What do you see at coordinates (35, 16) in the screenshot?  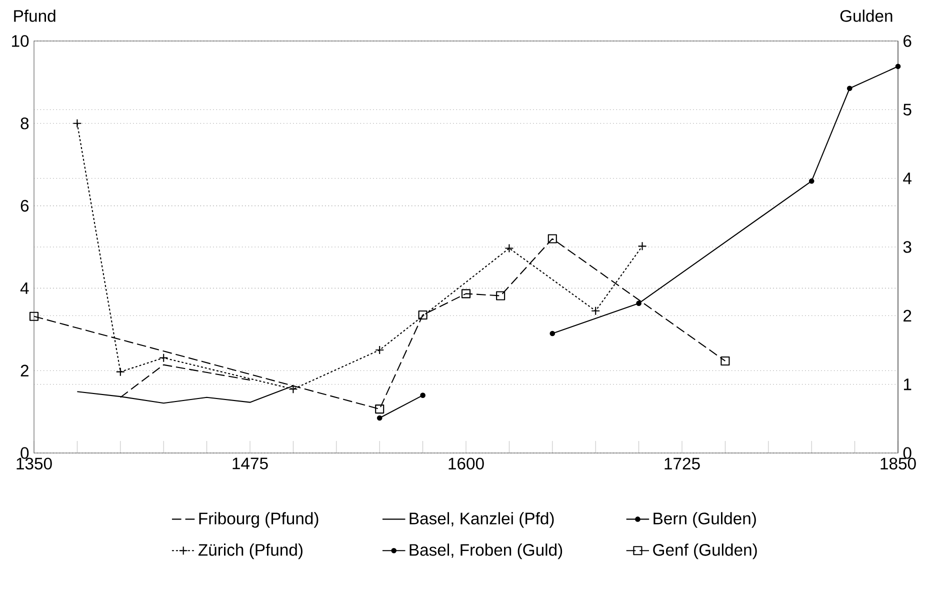 I see `y-axis-title: Pfund` at bounding box center [35, 16].